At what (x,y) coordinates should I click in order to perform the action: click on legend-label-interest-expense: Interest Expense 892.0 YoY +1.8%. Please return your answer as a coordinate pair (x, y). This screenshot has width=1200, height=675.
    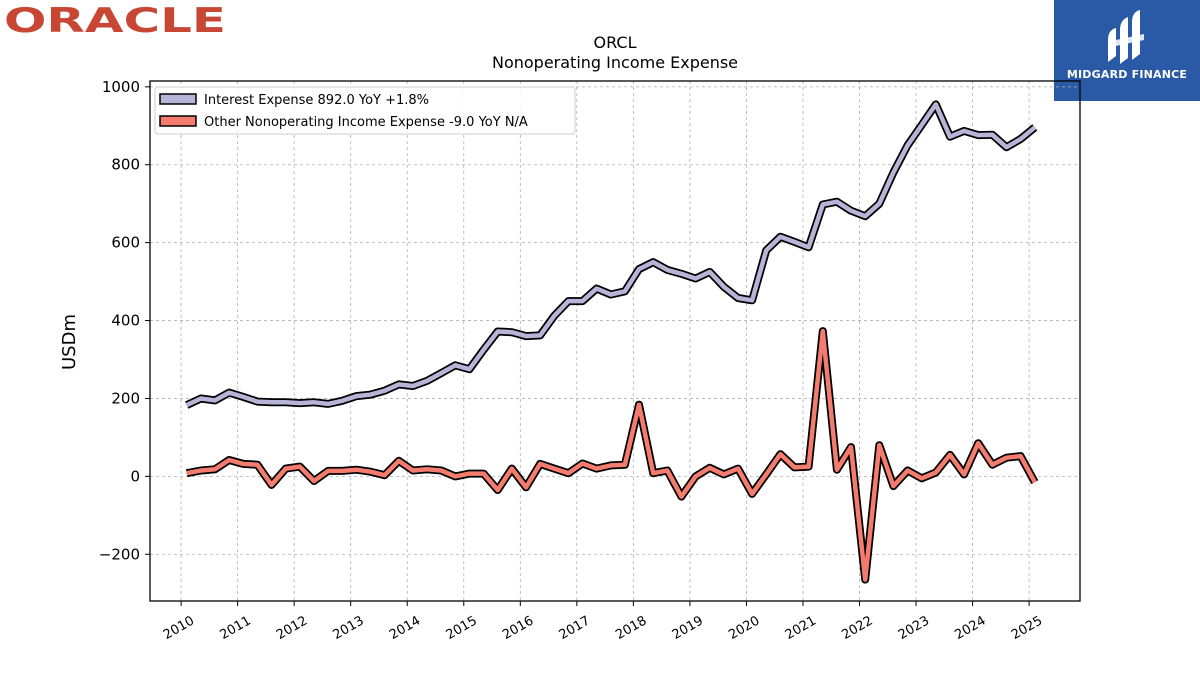
    Looking at the image, I should click on (316, 100).